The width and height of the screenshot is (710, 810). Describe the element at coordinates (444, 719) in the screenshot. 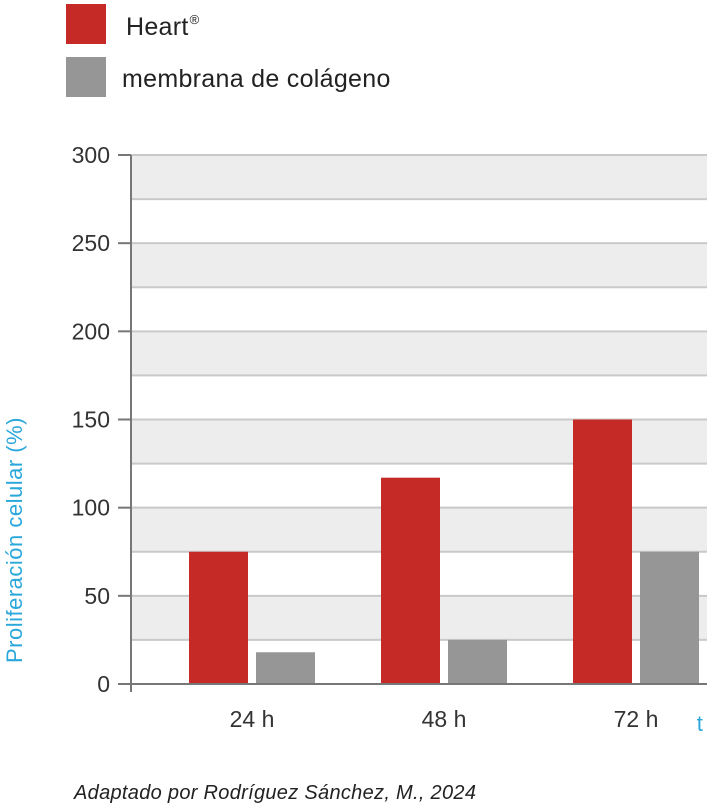

I see `x-tick-label: 48 h` at that location.